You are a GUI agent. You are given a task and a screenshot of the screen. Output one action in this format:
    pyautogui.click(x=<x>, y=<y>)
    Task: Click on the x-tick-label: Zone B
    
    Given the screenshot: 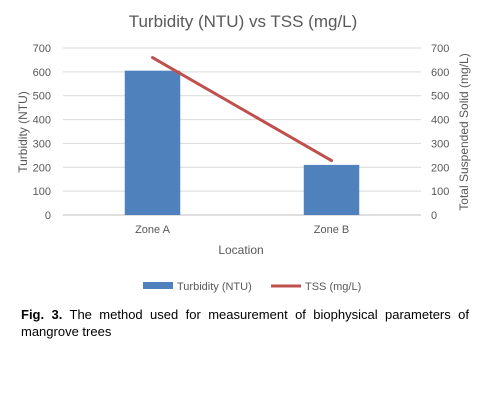 What is the action you would take?
    pyautogui.click(x=331, y=230)
    